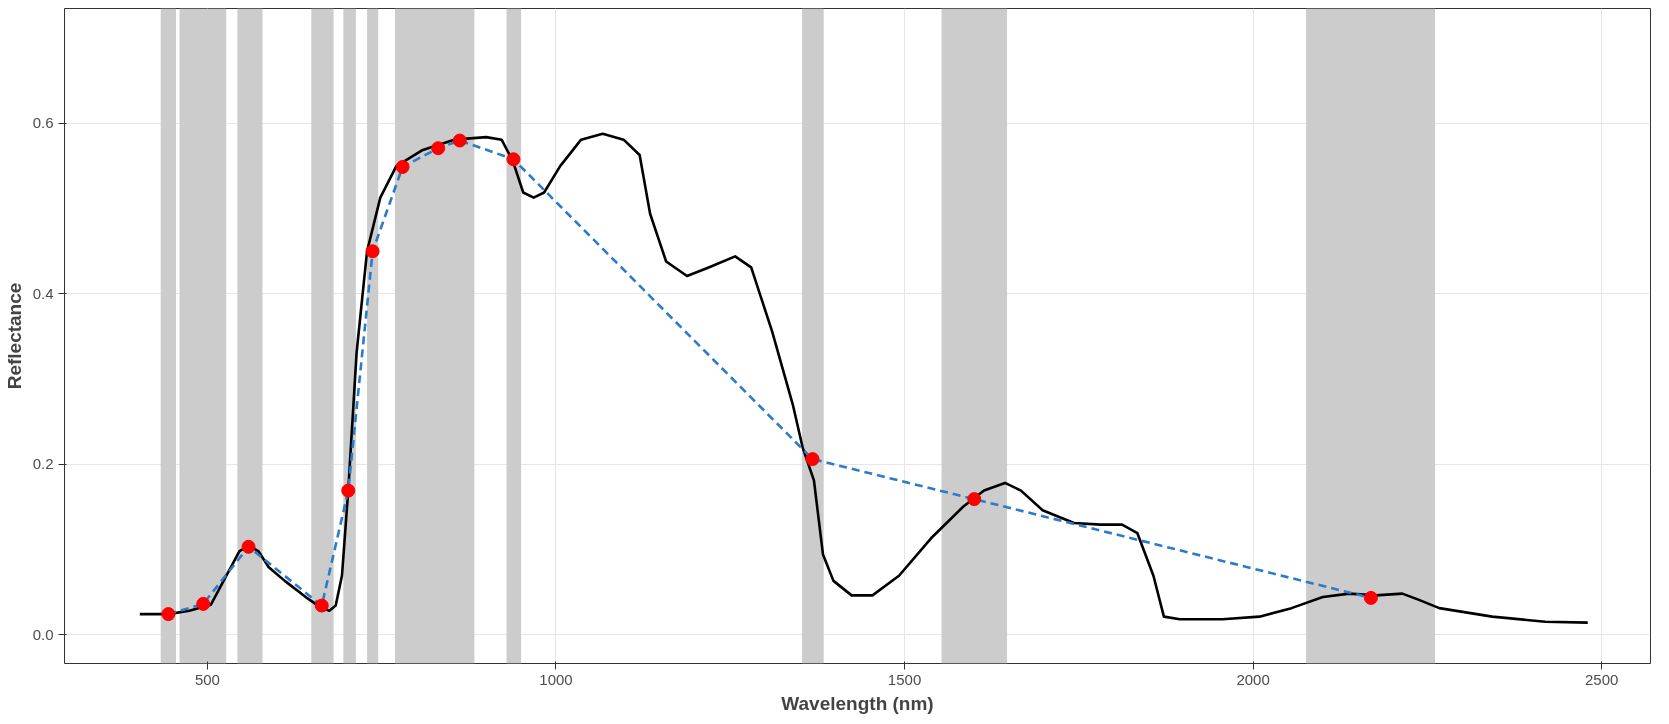  What do you see at coordinates (556, 679) in the screenshot?
I see `x-tick-label: 1000` at bounding box center [556, 679].